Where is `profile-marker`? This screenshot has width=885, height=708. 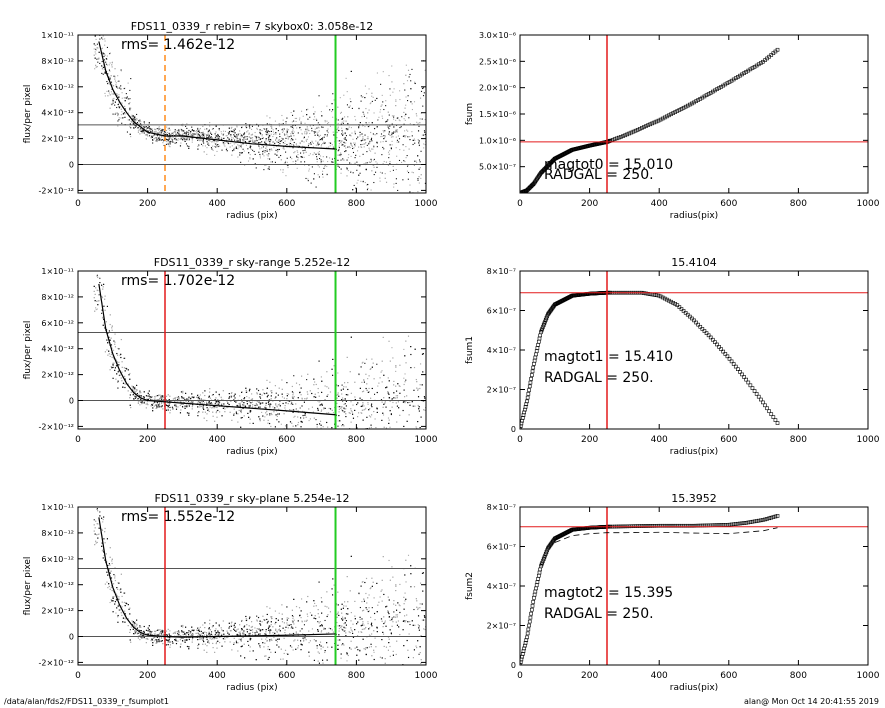 profile-marker is located at coordinates (679, 110).